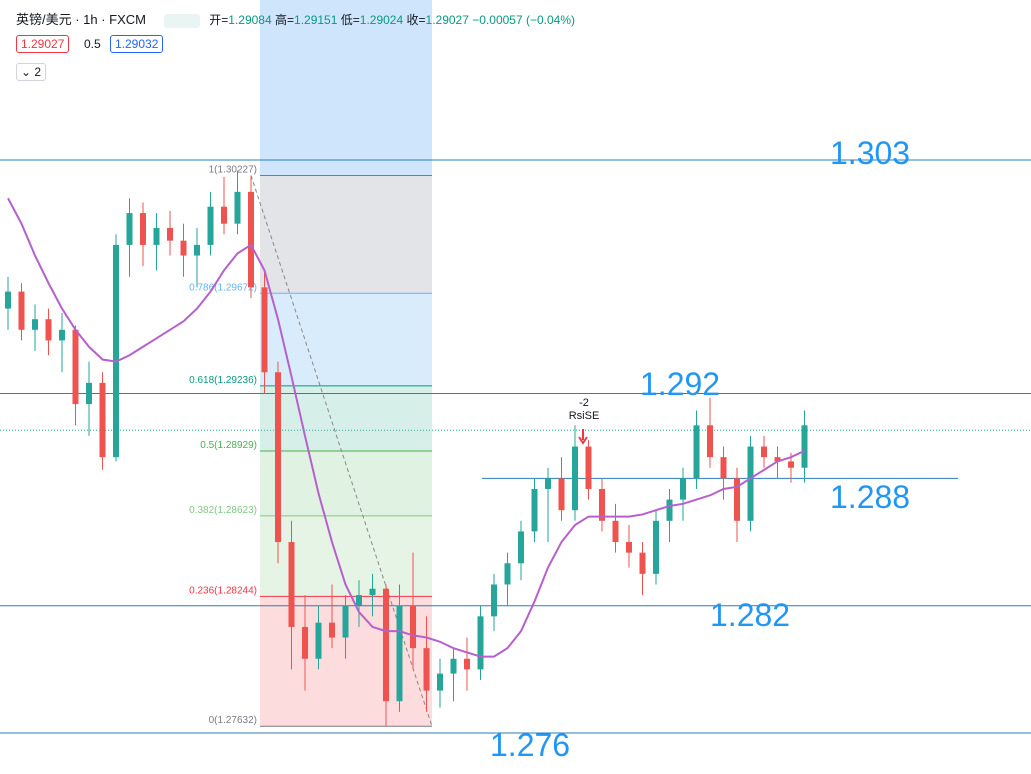 The image size is (1031, 774). What do you see at coordinates (92, 44) in the screenshot?
I see `spread: 0.5` at bounding box center [92, 44].